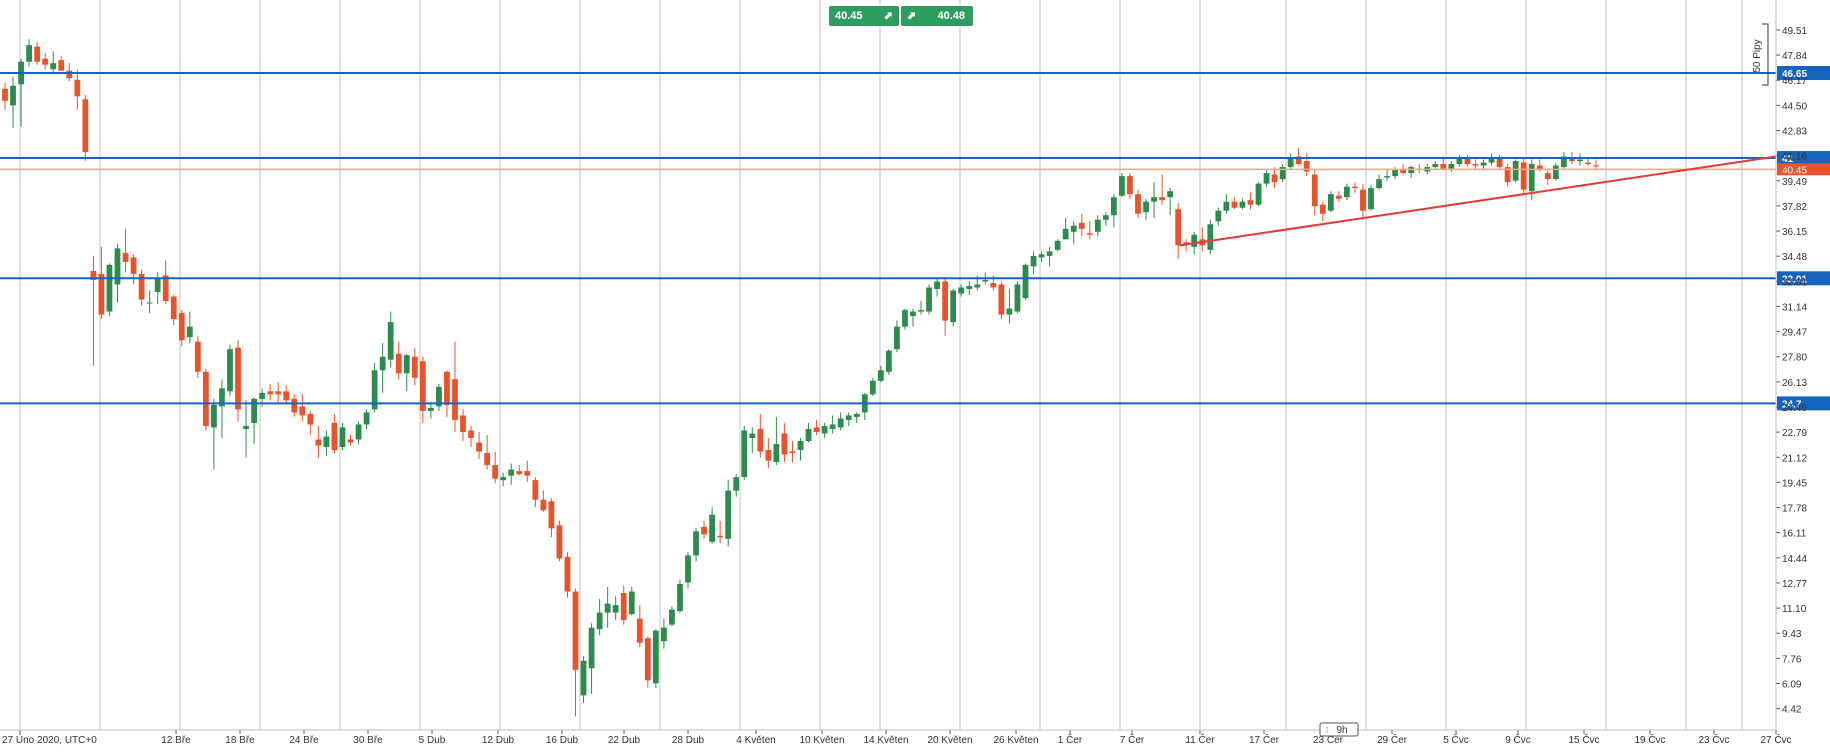  Describe the element at coordinates (1794, 358) in the screenshot. I see `y-tick-label: 27.80` at that location.